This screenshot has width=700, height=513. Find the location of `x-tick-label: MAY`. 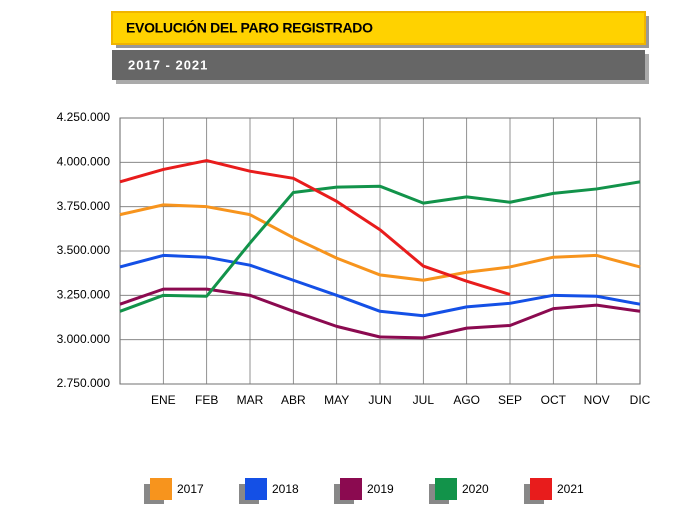

x-tick-label: MAY is located at coordinates (336, 400).